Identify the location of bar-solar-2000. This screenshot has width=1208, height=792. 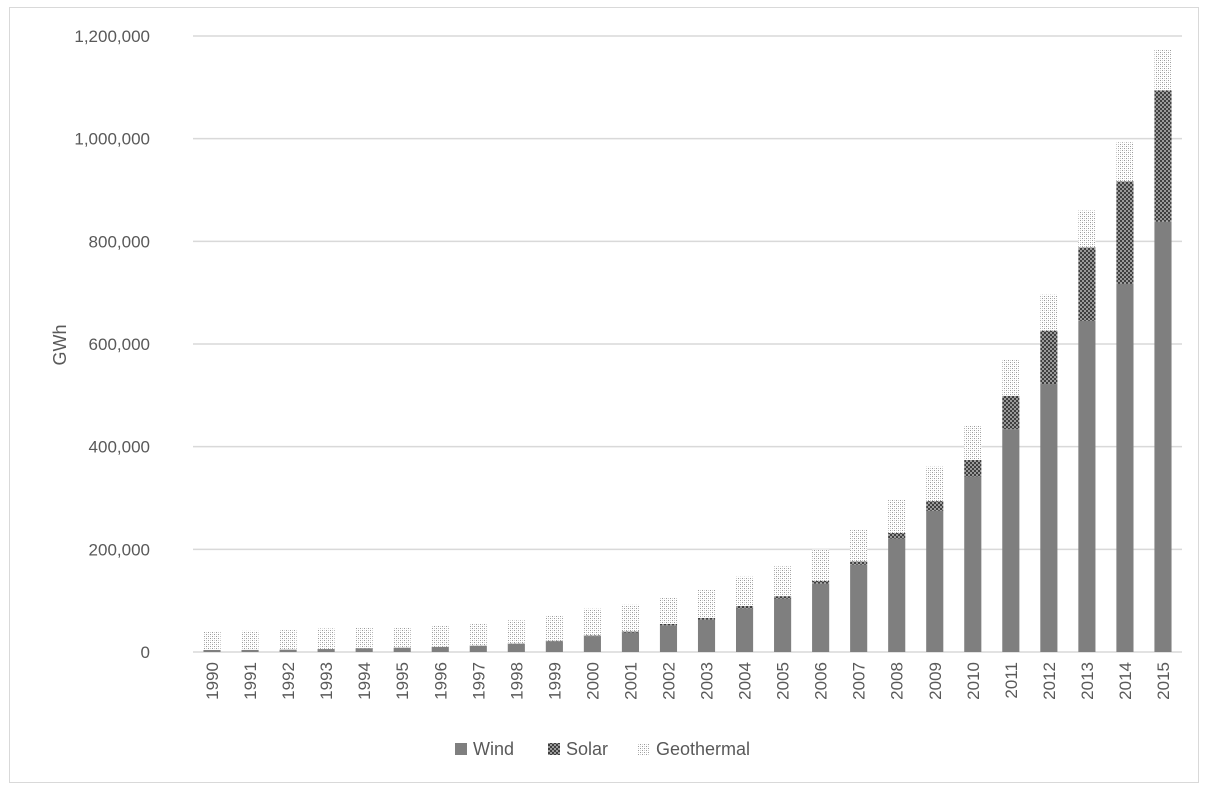
(592, 636).